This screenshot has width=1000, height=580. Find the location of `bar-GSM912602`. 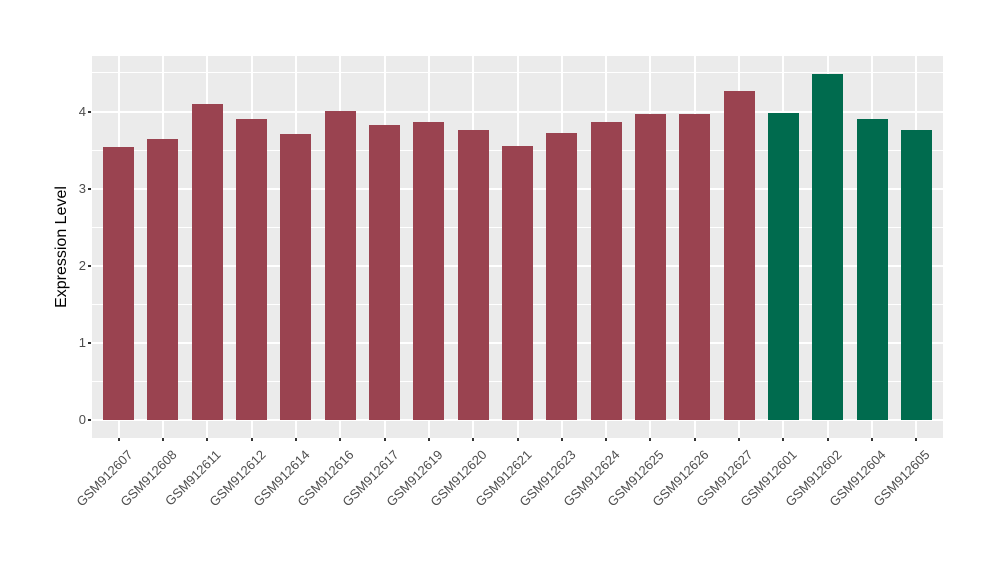

bar-GSM912602 is located at coordinates (828, 247).